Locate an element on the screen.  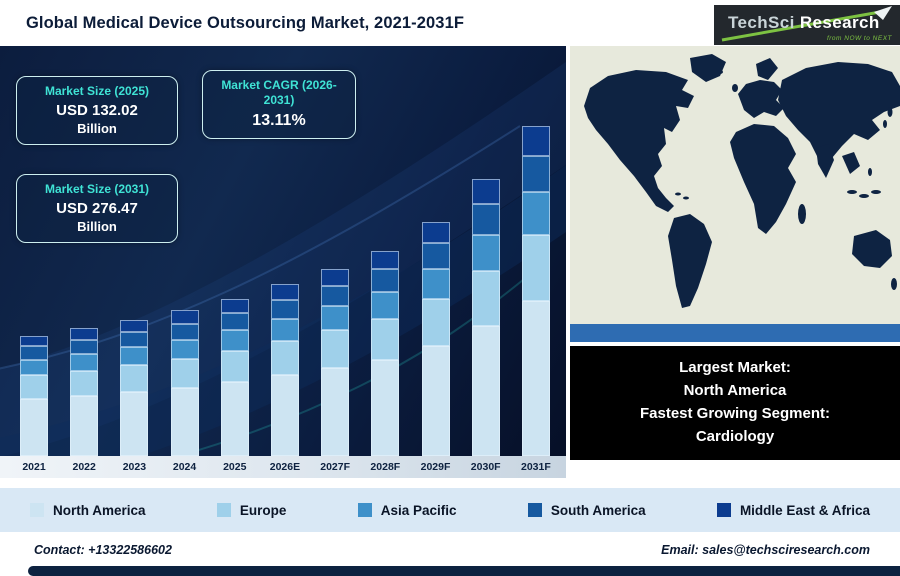
techsci-logo: TechSci Research from NOW to NEXT is located at coordinates (807, 24).